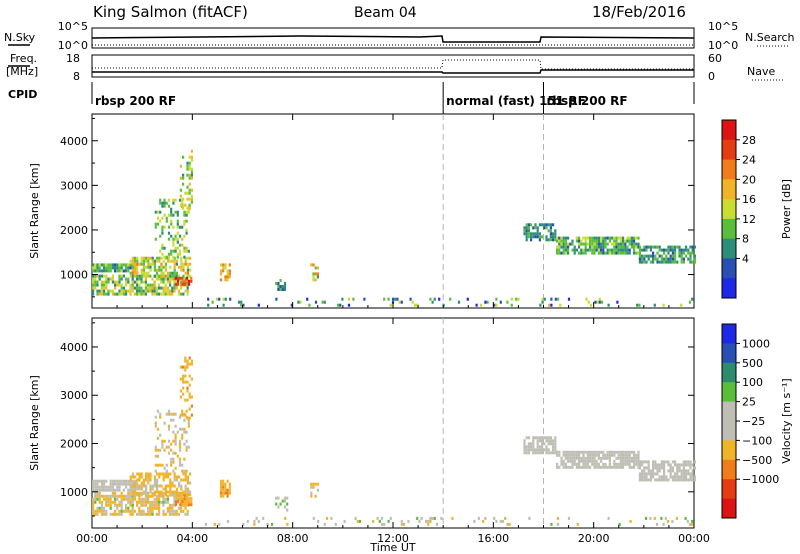  Describe the element at coordinates (770, 37) in the screenshot. I see `nsearch-label: N.Search` at that location.